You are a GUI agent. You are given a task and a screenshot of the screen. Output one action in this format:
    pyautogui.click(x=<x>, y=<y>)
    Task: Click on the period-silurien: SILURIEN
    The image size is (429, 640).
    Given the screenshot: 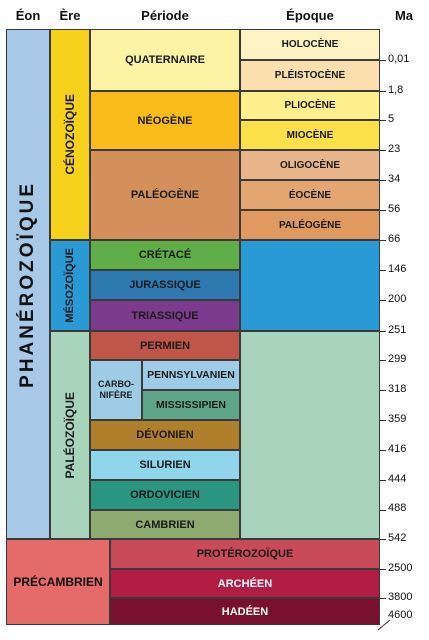 What is the action you would take?
    pyautogui.click(x=165, y=465)
    